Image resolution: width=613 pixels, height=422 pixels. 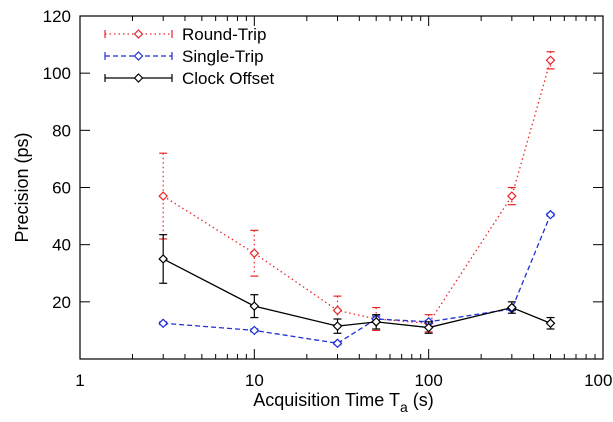 What do you see at coordinates (61, 130) in the screenshot?
I see `y-tick-label: 80` at bounding box center [61, 130].